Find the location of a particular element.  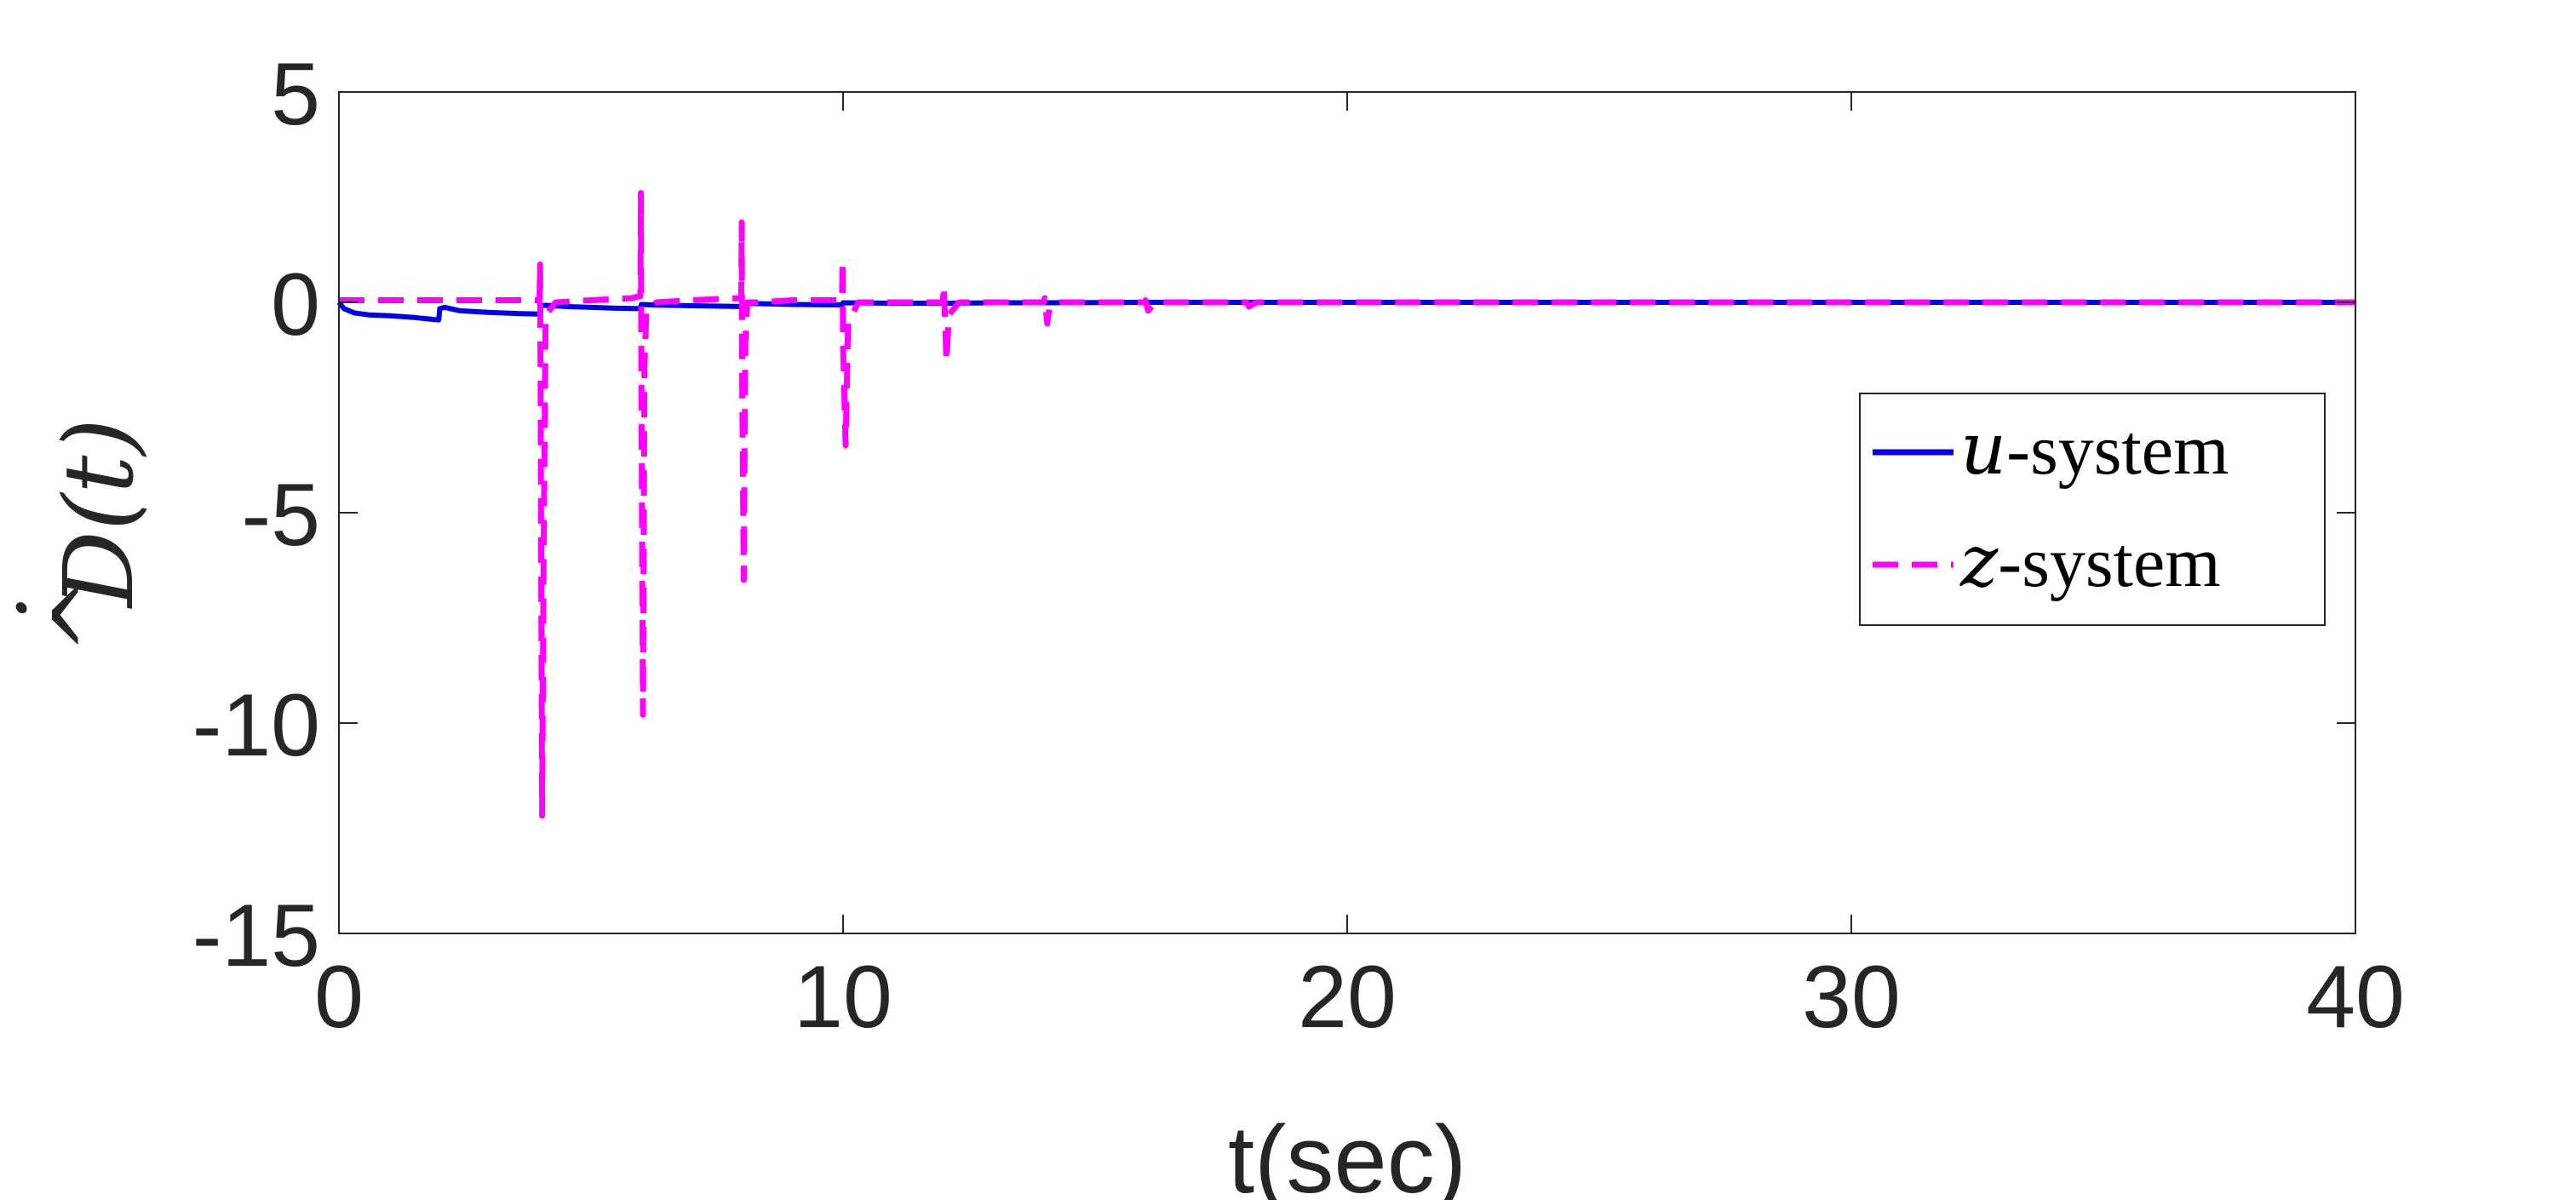

x-tick-label: 10 is located at coordinates (843, 997).